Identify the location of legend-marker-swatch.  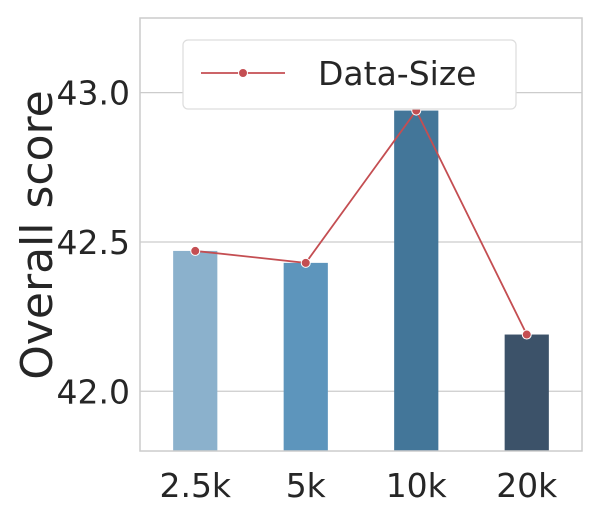
(243, 73).